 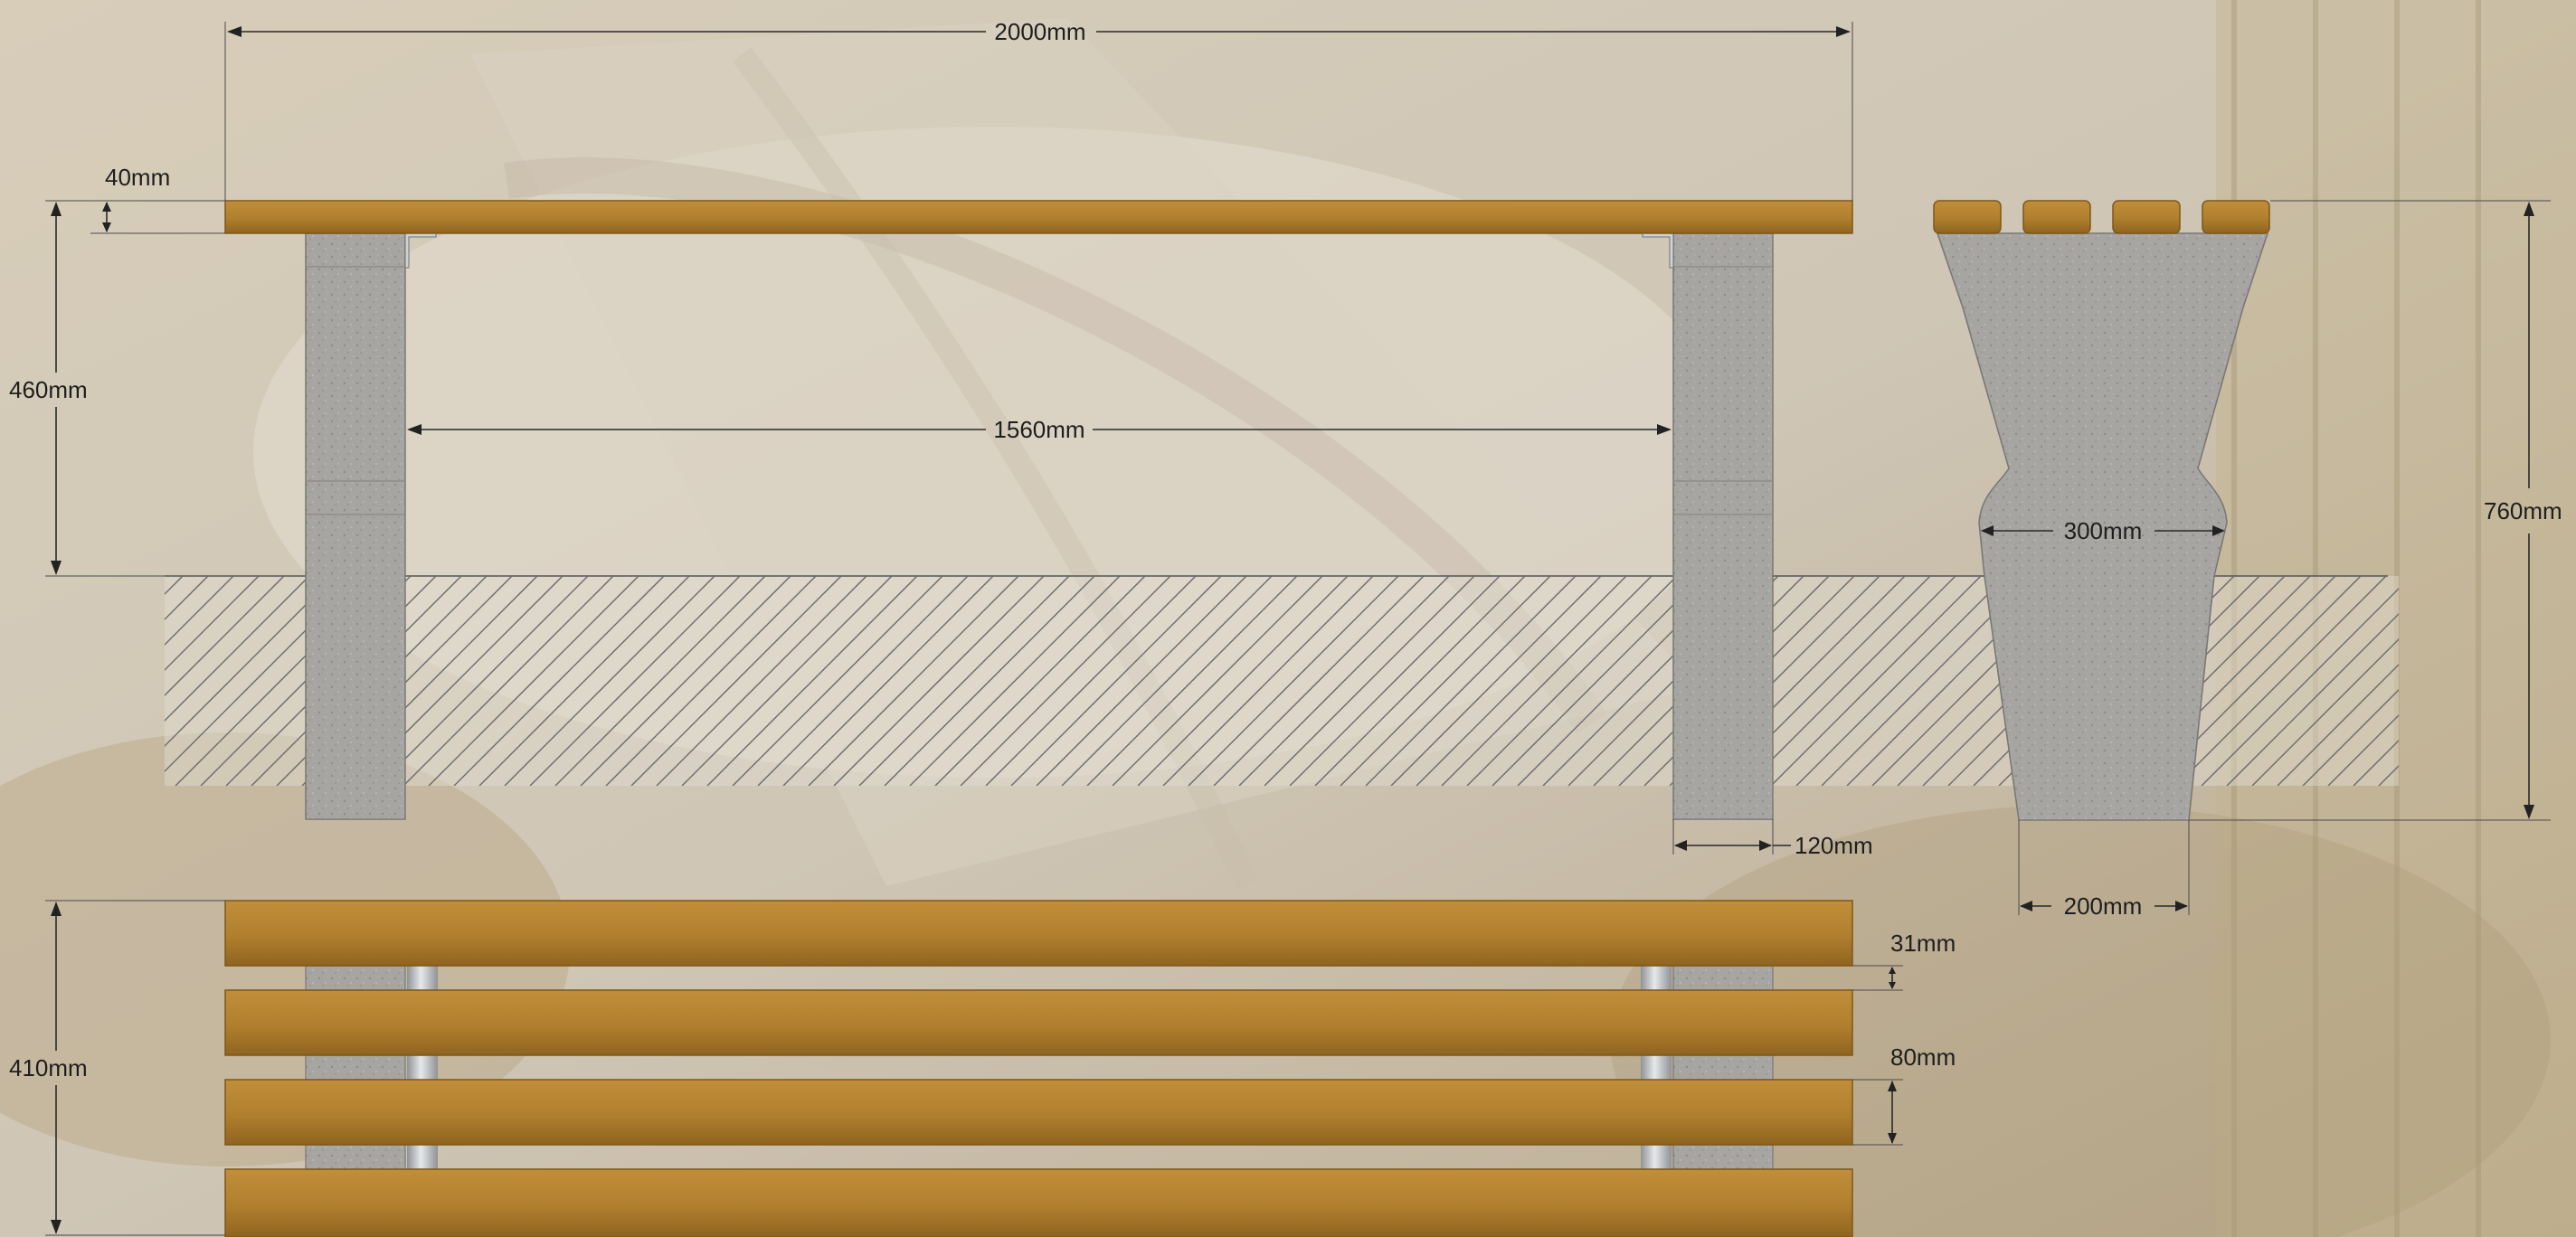 I want to click on end-mid-width-label: 300mm, so click(x=2103, y=531).